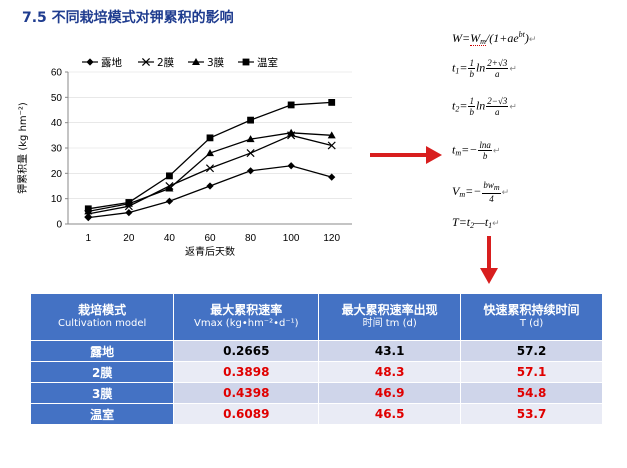 The image size is (627, 468). What do you see at coordinates (531, 414) in the screenshot?
I see `cell-duration: 53.7` at bounding box center [531, 414].